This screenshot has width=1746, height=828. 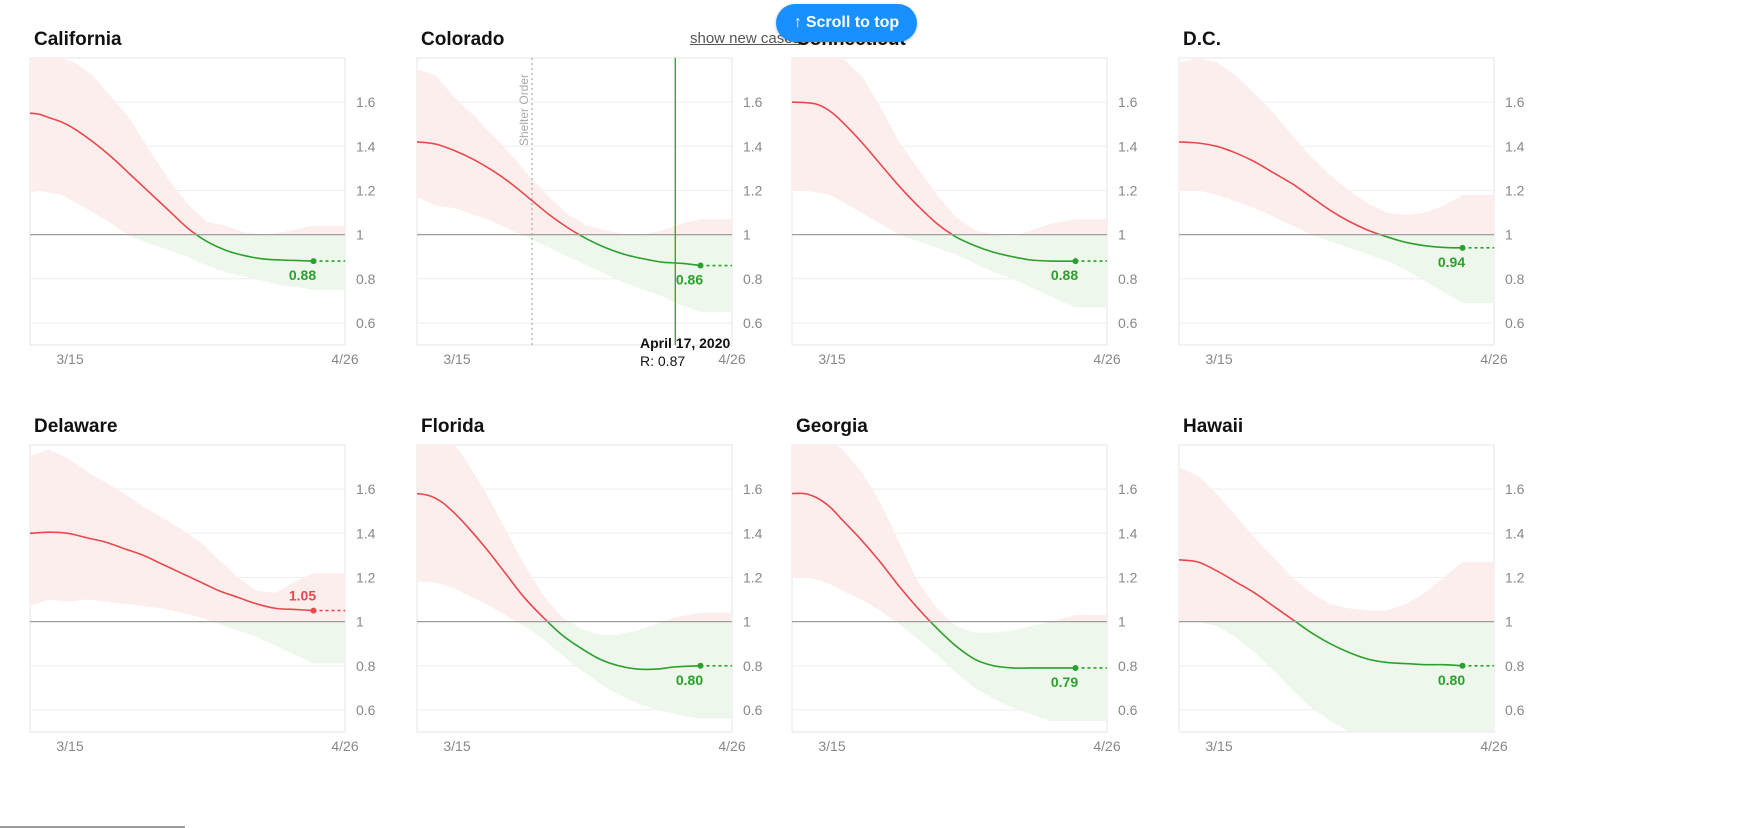 I want to click on scroll-to-top-button: ↑ Scroll to top, so click(x=846, y=23).